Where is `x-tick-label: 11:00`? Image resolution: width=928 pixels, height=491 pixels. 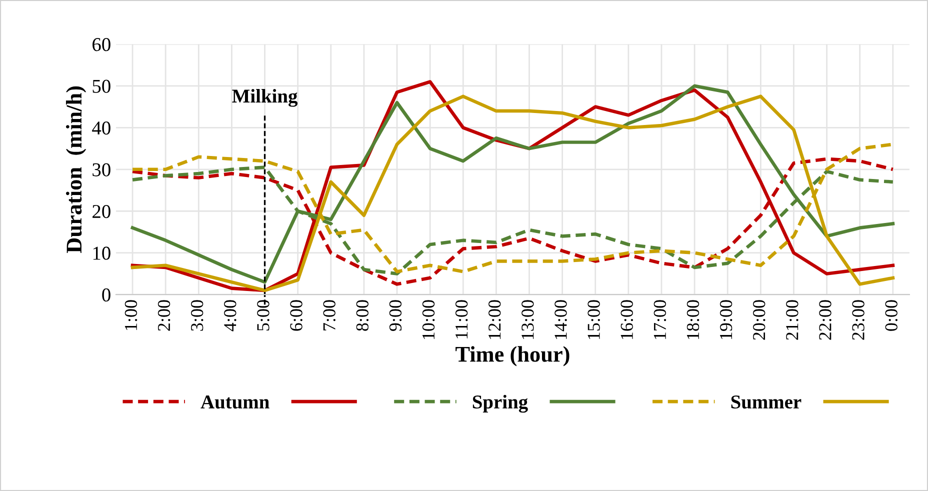
x-tick-label: 11:00 is located at coordinates (461, 319).